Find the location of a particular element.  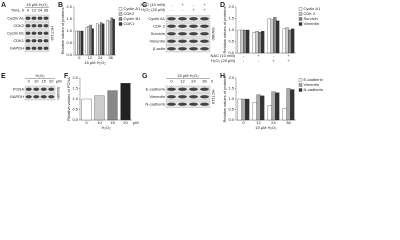

x-axis-label: H₂O₂ is located at coordinates (106, 127).